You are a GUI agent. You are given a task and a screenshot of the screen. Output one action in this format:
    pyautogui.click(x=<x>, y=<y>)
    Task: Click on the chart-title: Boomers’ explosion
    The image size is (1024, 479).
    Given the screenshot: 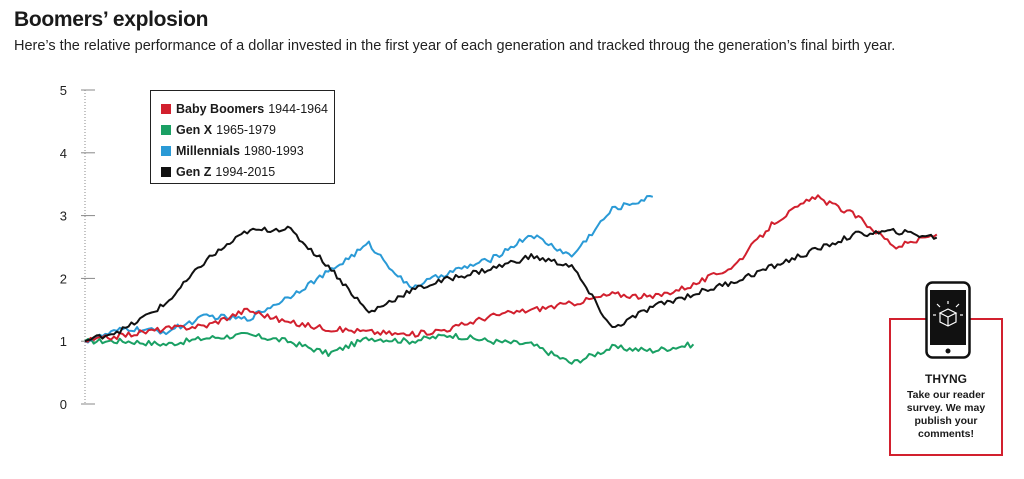 What is the action you would take?
    pyautogui.click(x=111, y=19)
    